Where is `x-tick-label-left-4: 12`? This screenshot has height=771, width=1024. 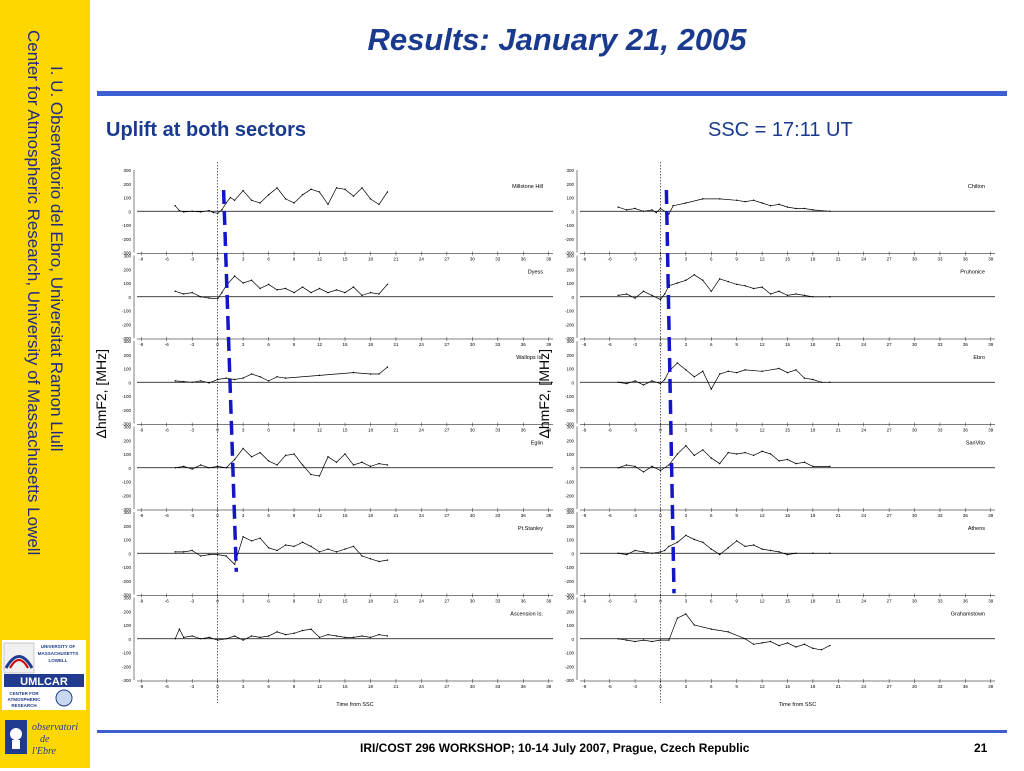 x-tick-label-left-4: 12 is located at coordinates (320, 601).